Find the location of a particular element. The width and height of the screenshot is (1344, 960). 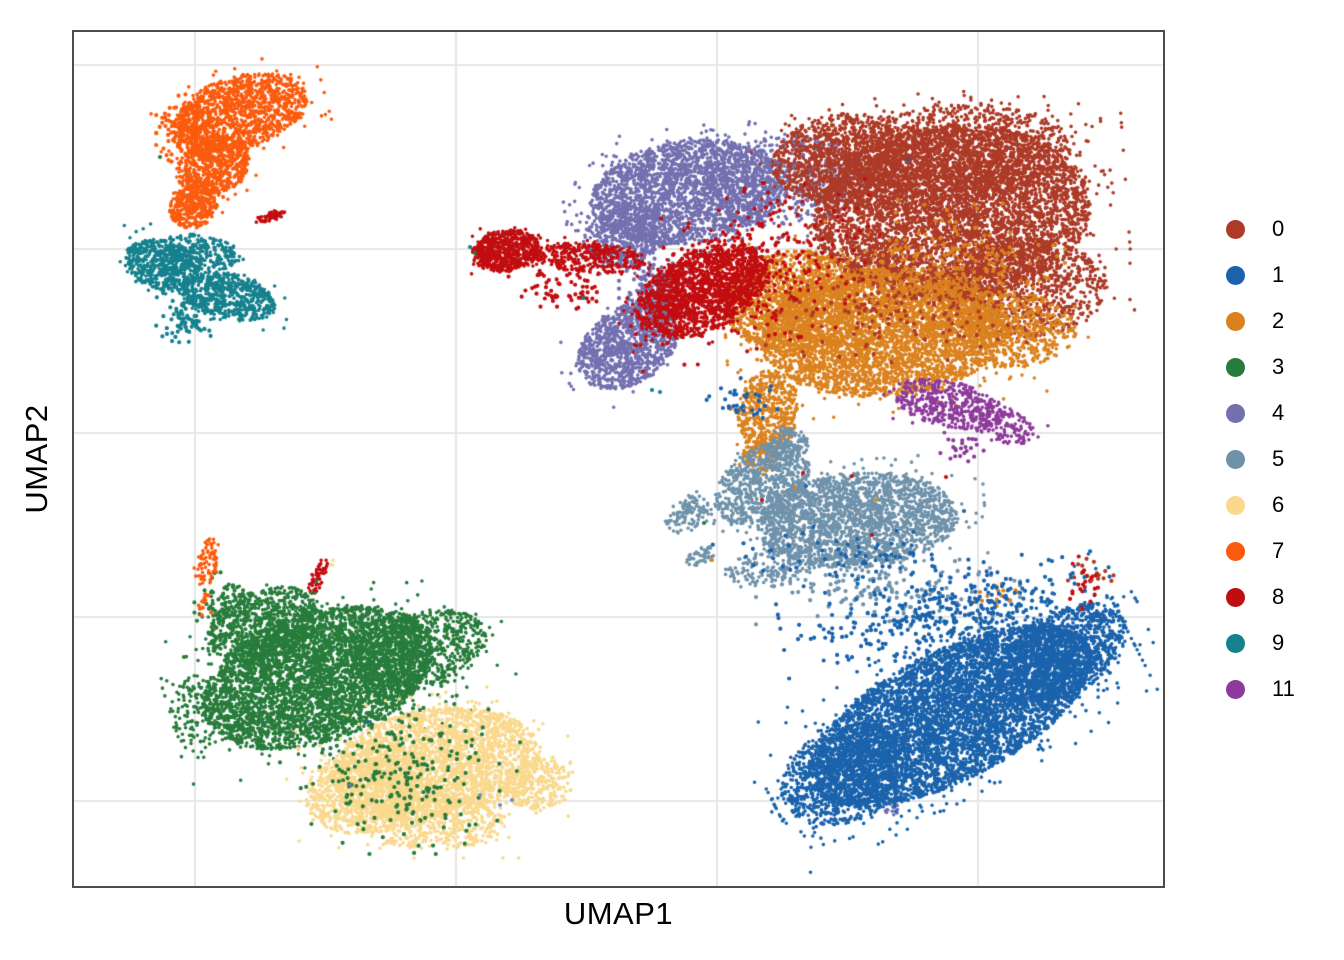

legend-item-0: 0 is located at coordinates (1260, 229).